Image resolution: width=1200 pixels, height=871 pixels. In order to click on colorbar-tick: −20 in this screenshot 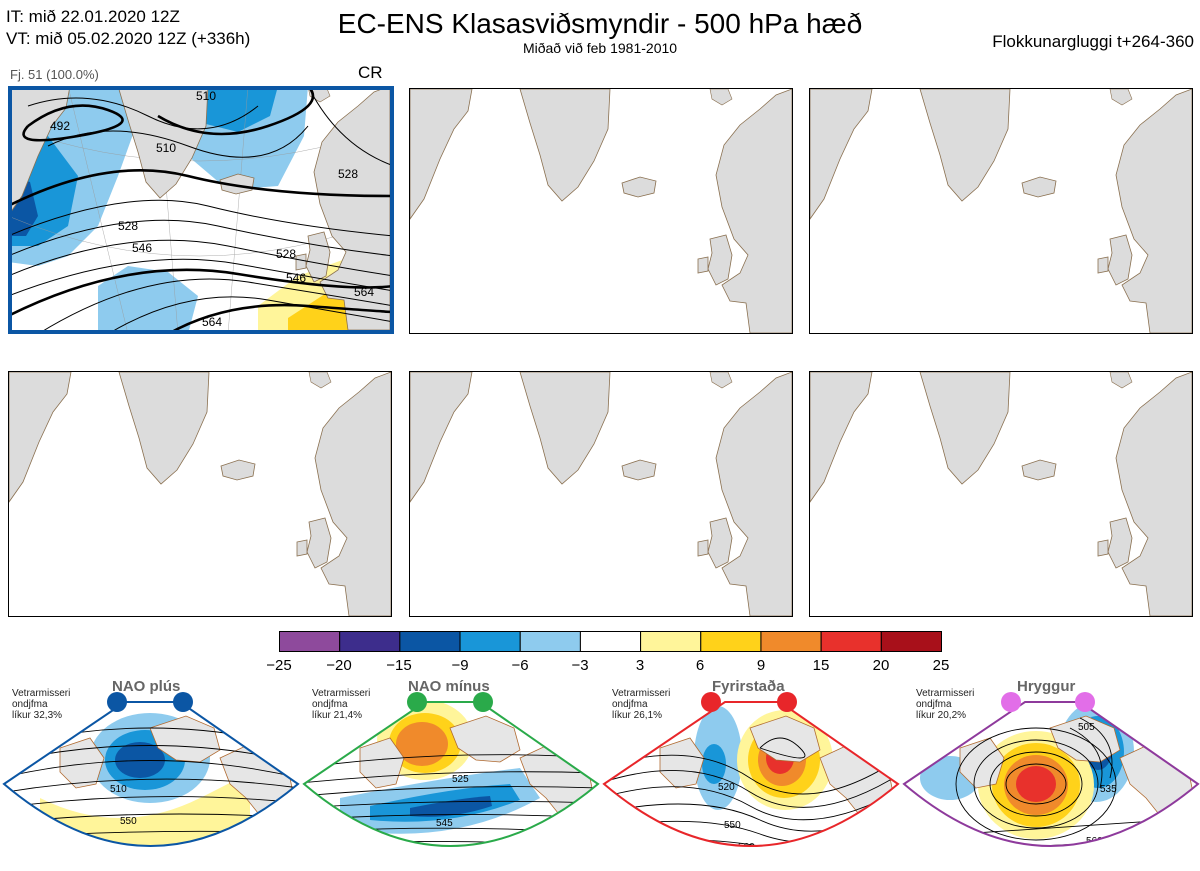, I will do `click(339, 665)`.